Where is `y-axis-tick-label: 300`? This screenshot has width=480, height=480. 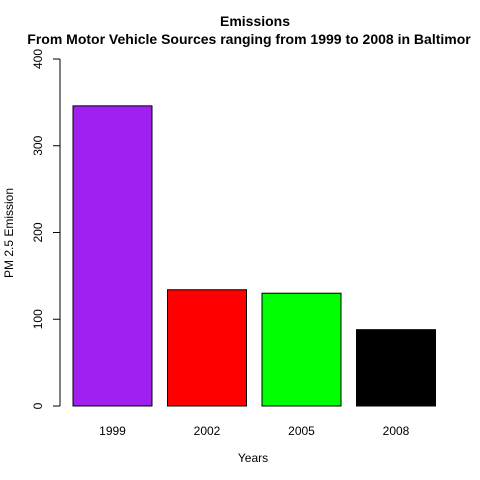 y-axis-tick-label: 300 is located at coordinates (38, 145).